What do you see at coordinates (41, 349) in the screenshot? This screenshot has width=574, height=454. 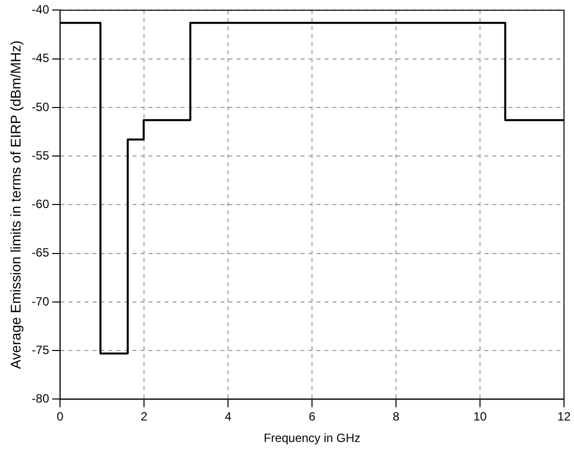 I see `y-tick-label: -75` at bounding box center [41, 349].